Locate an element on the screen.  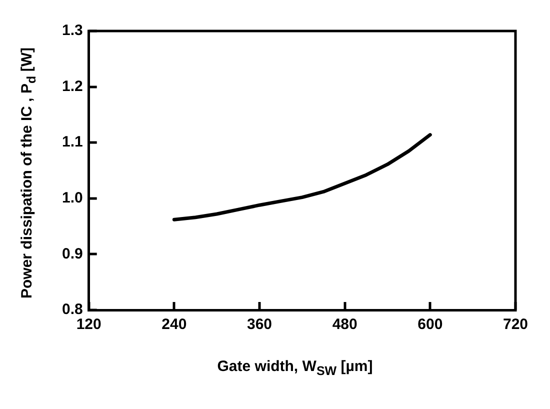
y-tick-label: 1.3 is located at coordinates (72, 31).